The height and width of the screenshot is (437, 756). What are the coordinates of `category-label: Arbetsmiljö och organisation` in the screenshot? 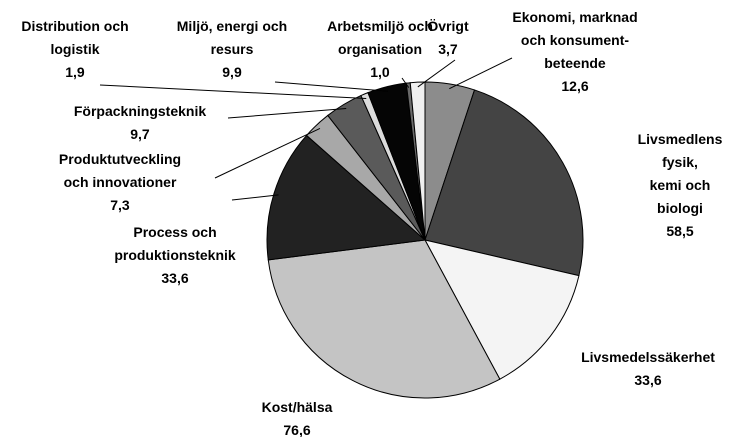 It's located at (380, 37).